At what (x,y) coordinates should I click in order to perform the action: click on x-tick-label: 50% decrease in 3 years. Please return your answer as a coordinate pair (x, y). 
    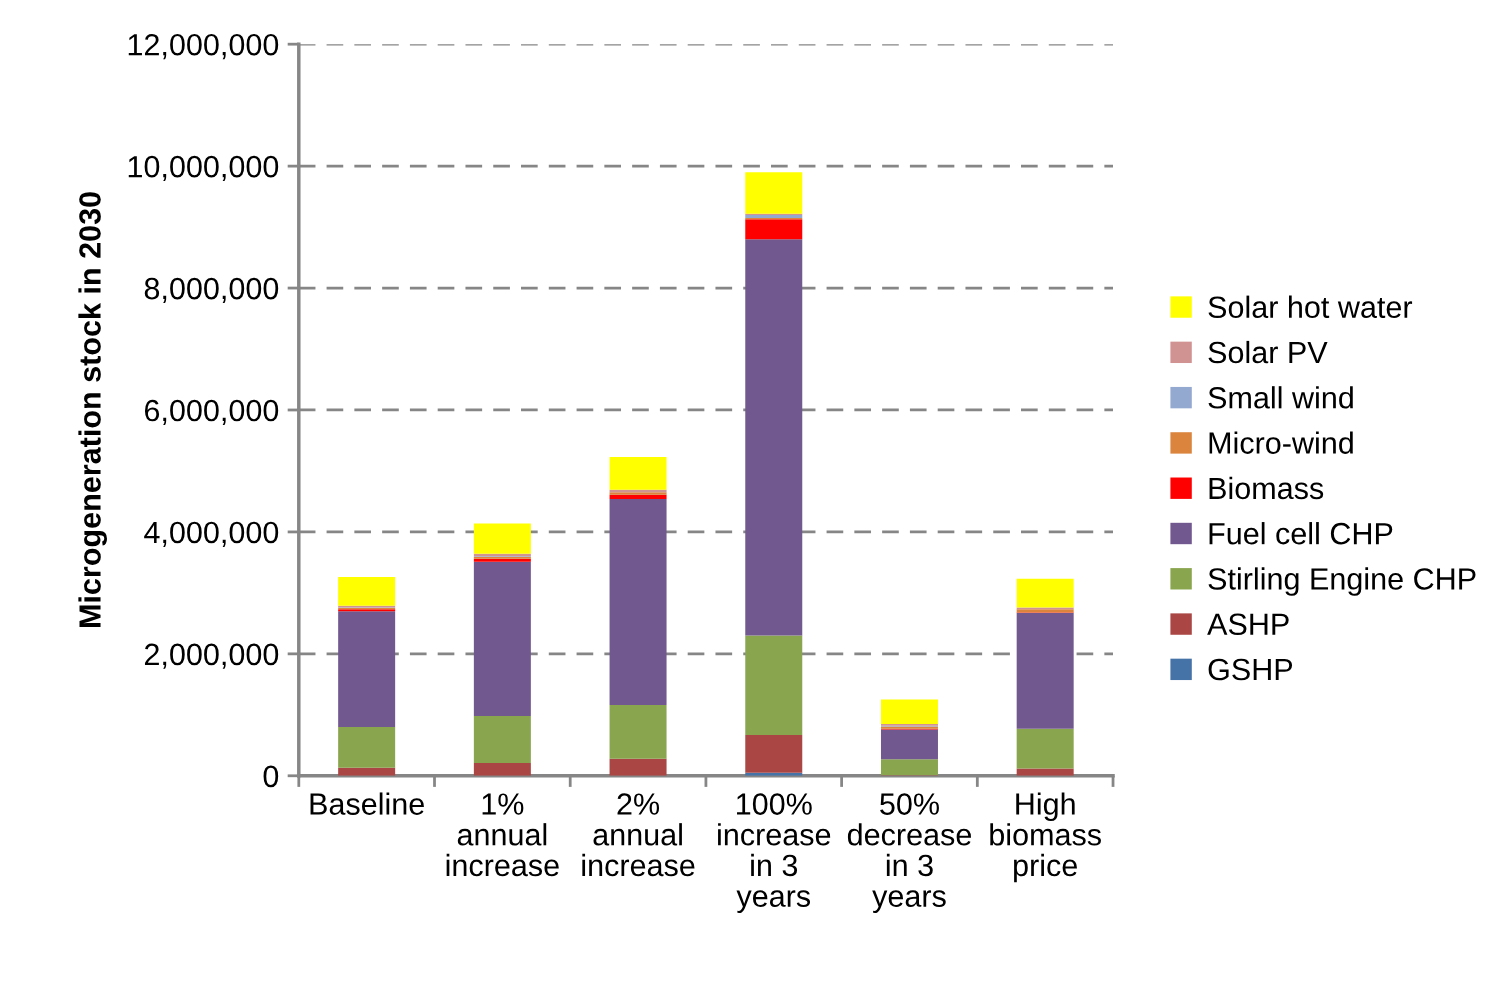
    Looking at the image, I should click on (909, 853).